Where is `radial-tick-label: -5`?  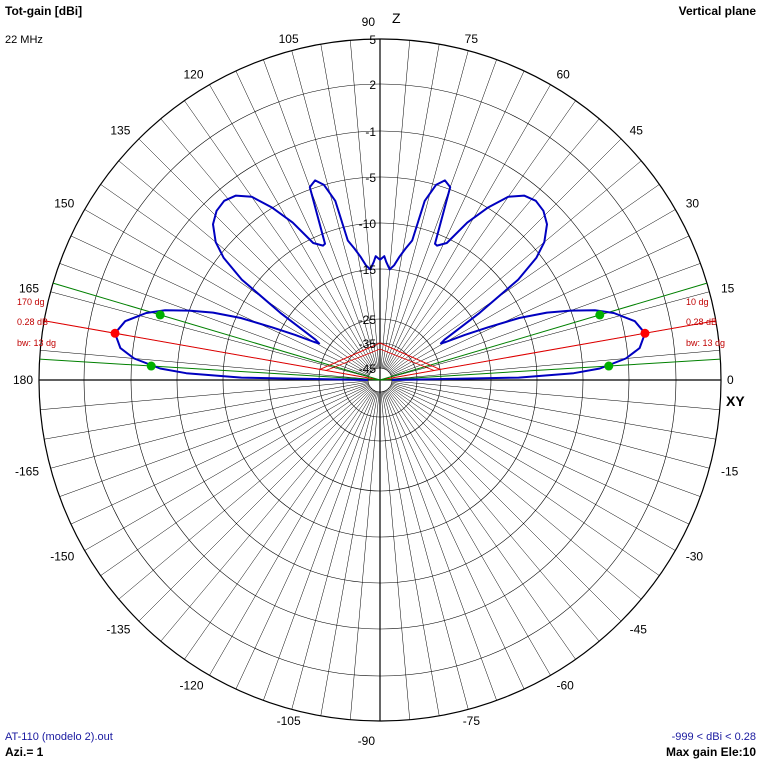
radial-tick-label: -5 is located at coordinates (370, 178).